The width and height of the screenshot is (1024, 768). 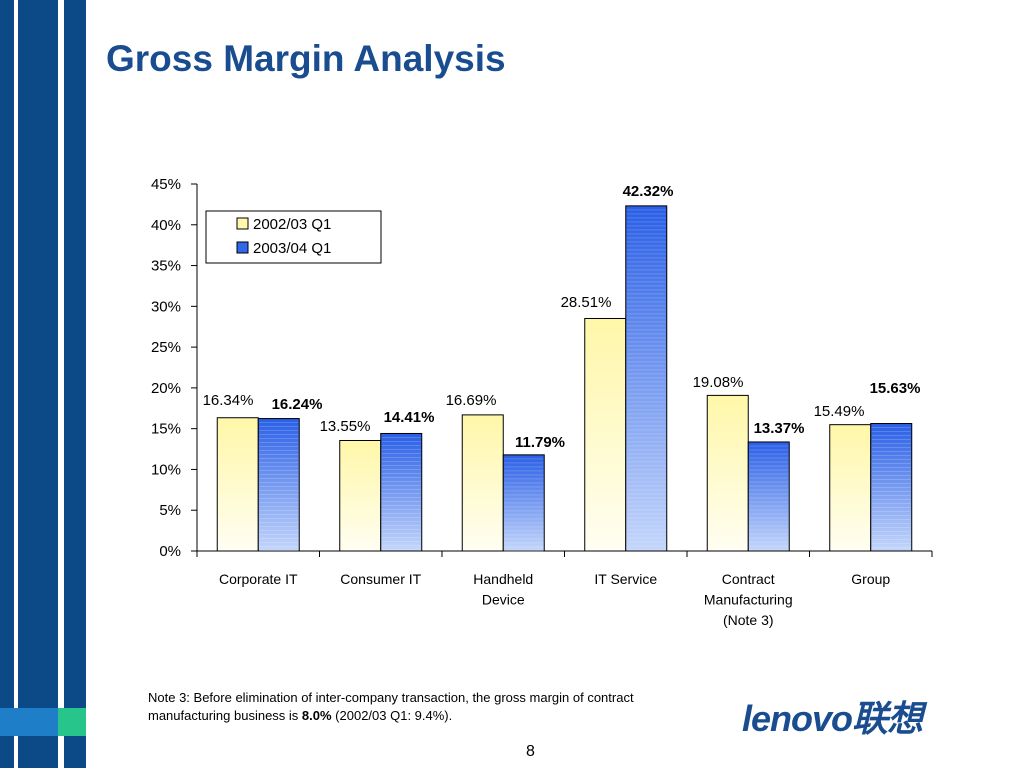 I want to click on y-tick-label: 15%, so click(x=166, y=429).